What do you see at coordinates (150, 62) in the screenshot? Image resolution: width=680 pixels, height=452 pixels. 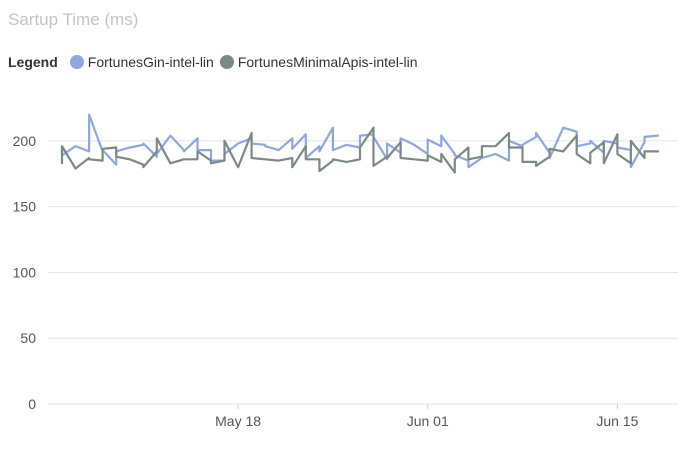 I see `legend-label-fortunesgin: FortunesGin-intel-lin` at bounding box center [150, 62].